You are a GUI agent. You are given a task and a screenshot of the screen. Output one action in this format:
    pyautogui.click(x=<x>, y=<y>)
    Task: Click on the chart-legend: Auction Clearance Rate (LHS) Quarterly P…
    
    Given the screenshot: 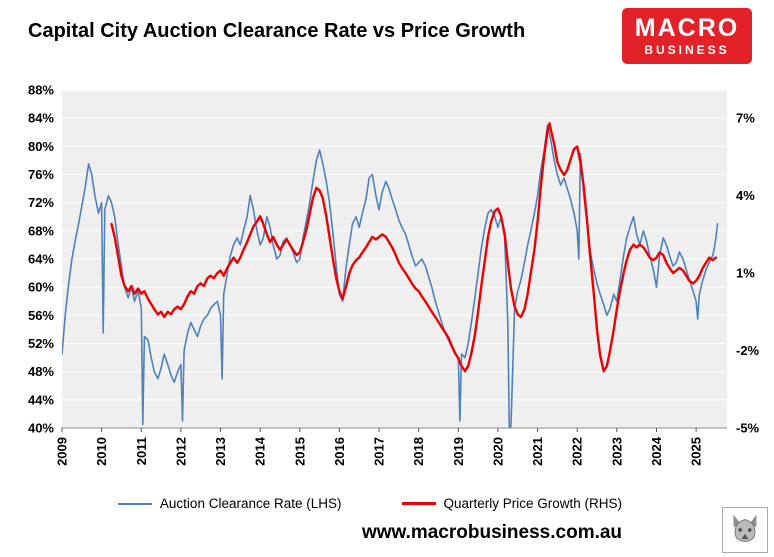 What is the action you would take?
    pyautogui.click(x=370, y=503)
    